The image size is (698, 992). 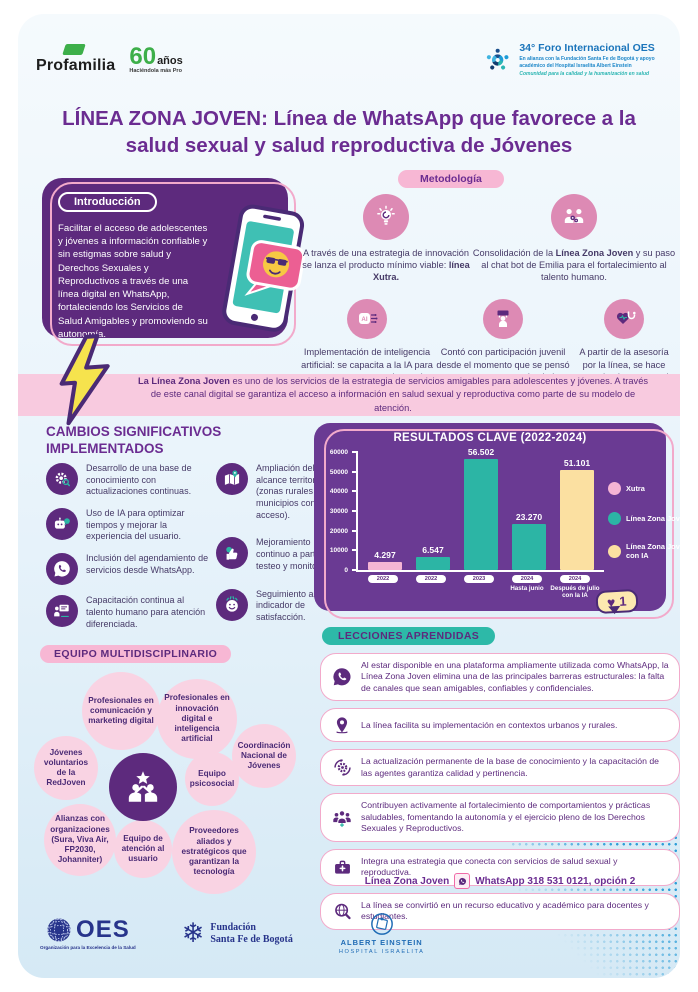 What do you see at coordinates (407, 881) in the screenshot?
I see `contact-brand: Línea Zona Joven` at bounding box center [407, 881].